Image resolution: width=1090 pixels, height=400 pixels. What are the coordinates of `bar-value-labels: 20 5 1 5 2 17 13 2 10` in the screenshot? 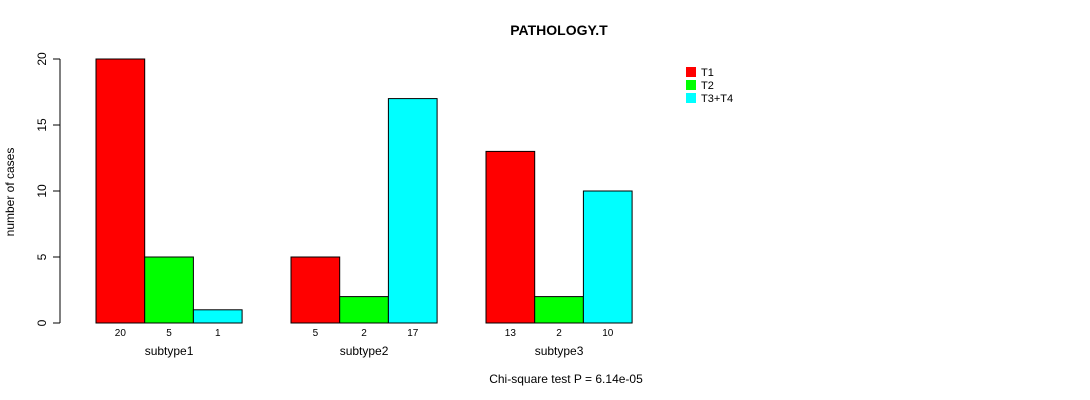 It's located at (364, 333).